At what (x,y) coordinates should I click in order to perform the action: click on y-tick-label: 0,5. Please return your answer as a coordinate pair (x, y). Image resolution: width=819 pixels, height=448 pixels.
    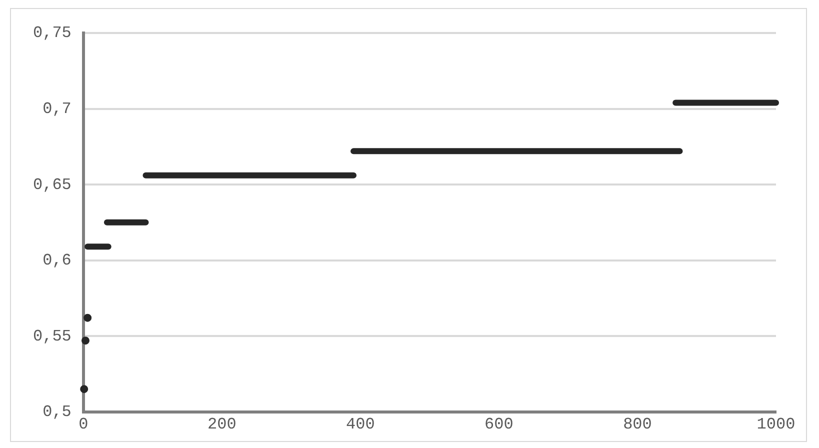
    Looking at the image, I should click on (57, 412).